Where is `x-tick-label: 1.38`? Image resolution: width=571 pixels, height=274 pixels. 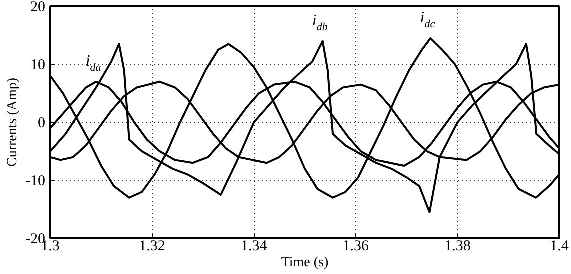
x-tick-label: 1.38 is located at coordinates (457, 246).